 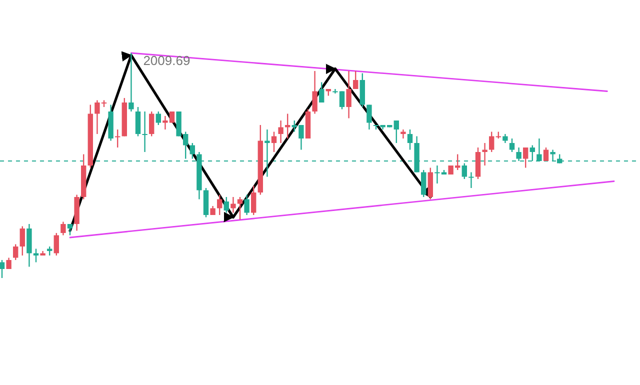 What do you see at coordinates (166, 60) in the screenshot?
I see `annotation: 2009.69` at bounding box center [166, 60].